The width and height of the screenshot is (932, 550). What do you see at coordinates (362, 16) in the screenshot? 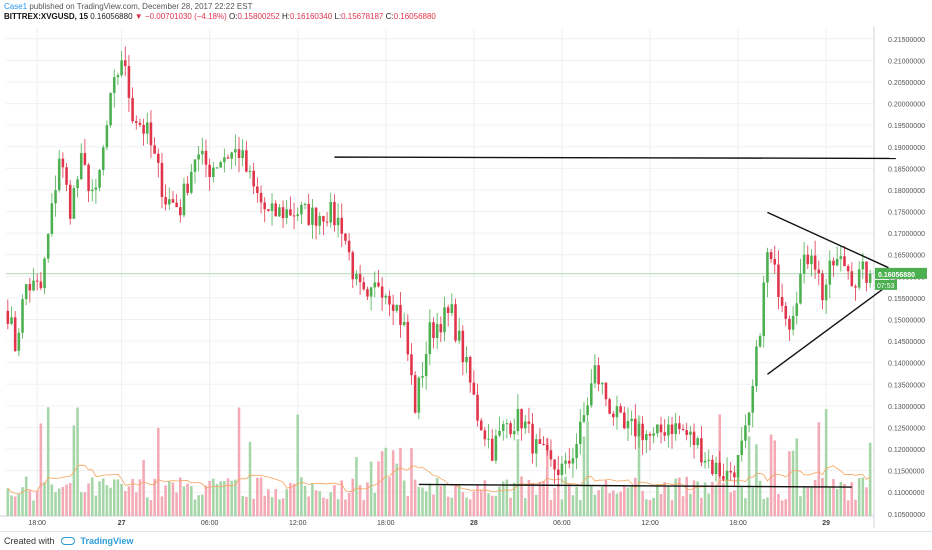
I see `low-value: 0.15678187` at bounding box center [362, 16].